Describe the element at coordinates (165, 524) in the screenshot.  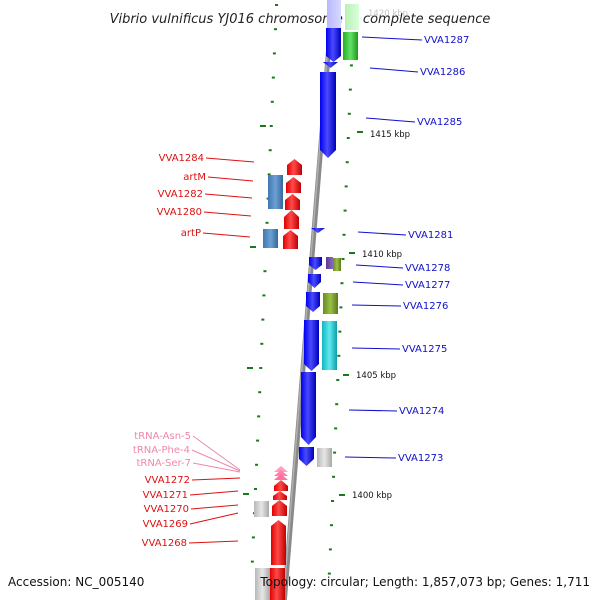
I see `label-VVA1269: VVA1269` at that location.